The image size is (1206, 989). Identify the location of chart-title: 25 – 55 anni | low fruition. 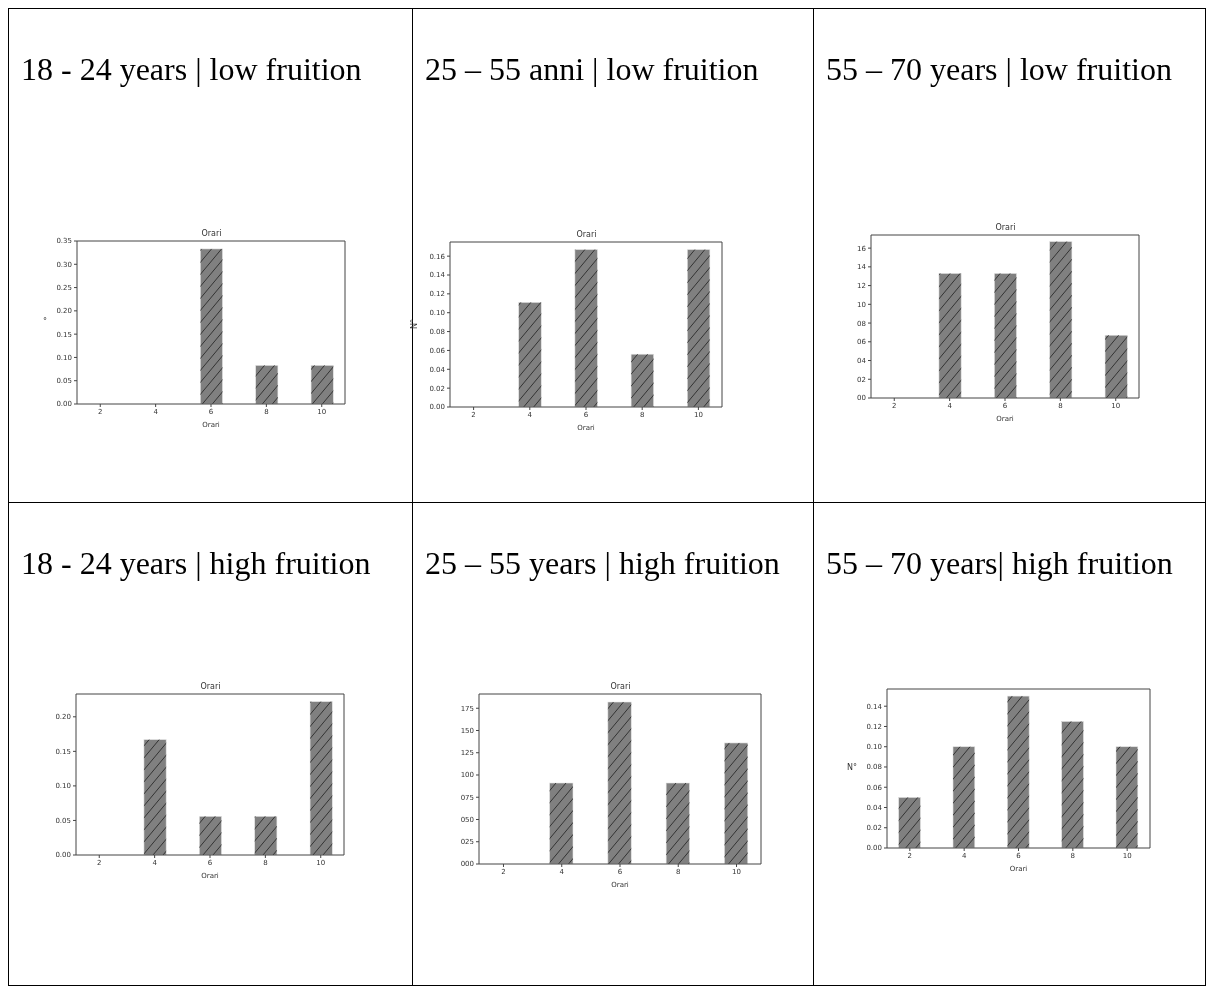
(592, 69).